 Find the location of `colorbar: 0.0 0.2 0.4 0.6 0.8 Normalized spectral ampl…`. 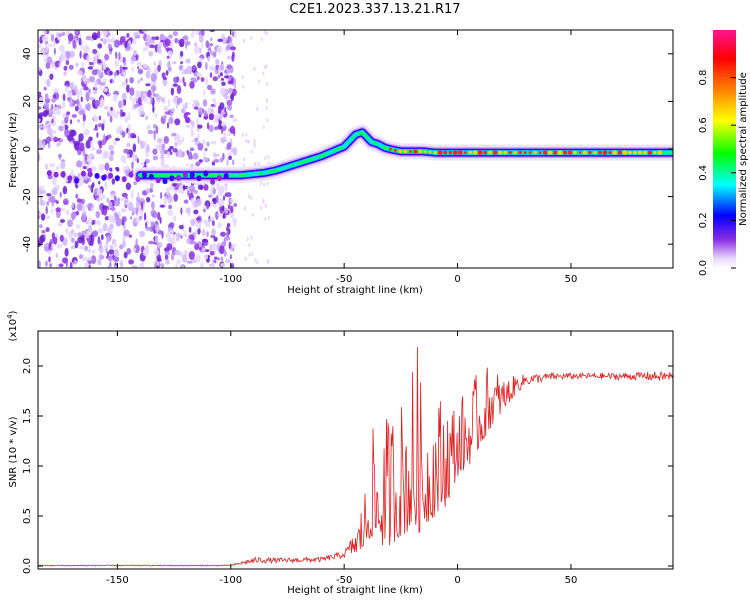

colorbar: 0.0 0.2 0.4 0.6 0.8 Normalized spectral ampl… is located at coordinates (723, 153).